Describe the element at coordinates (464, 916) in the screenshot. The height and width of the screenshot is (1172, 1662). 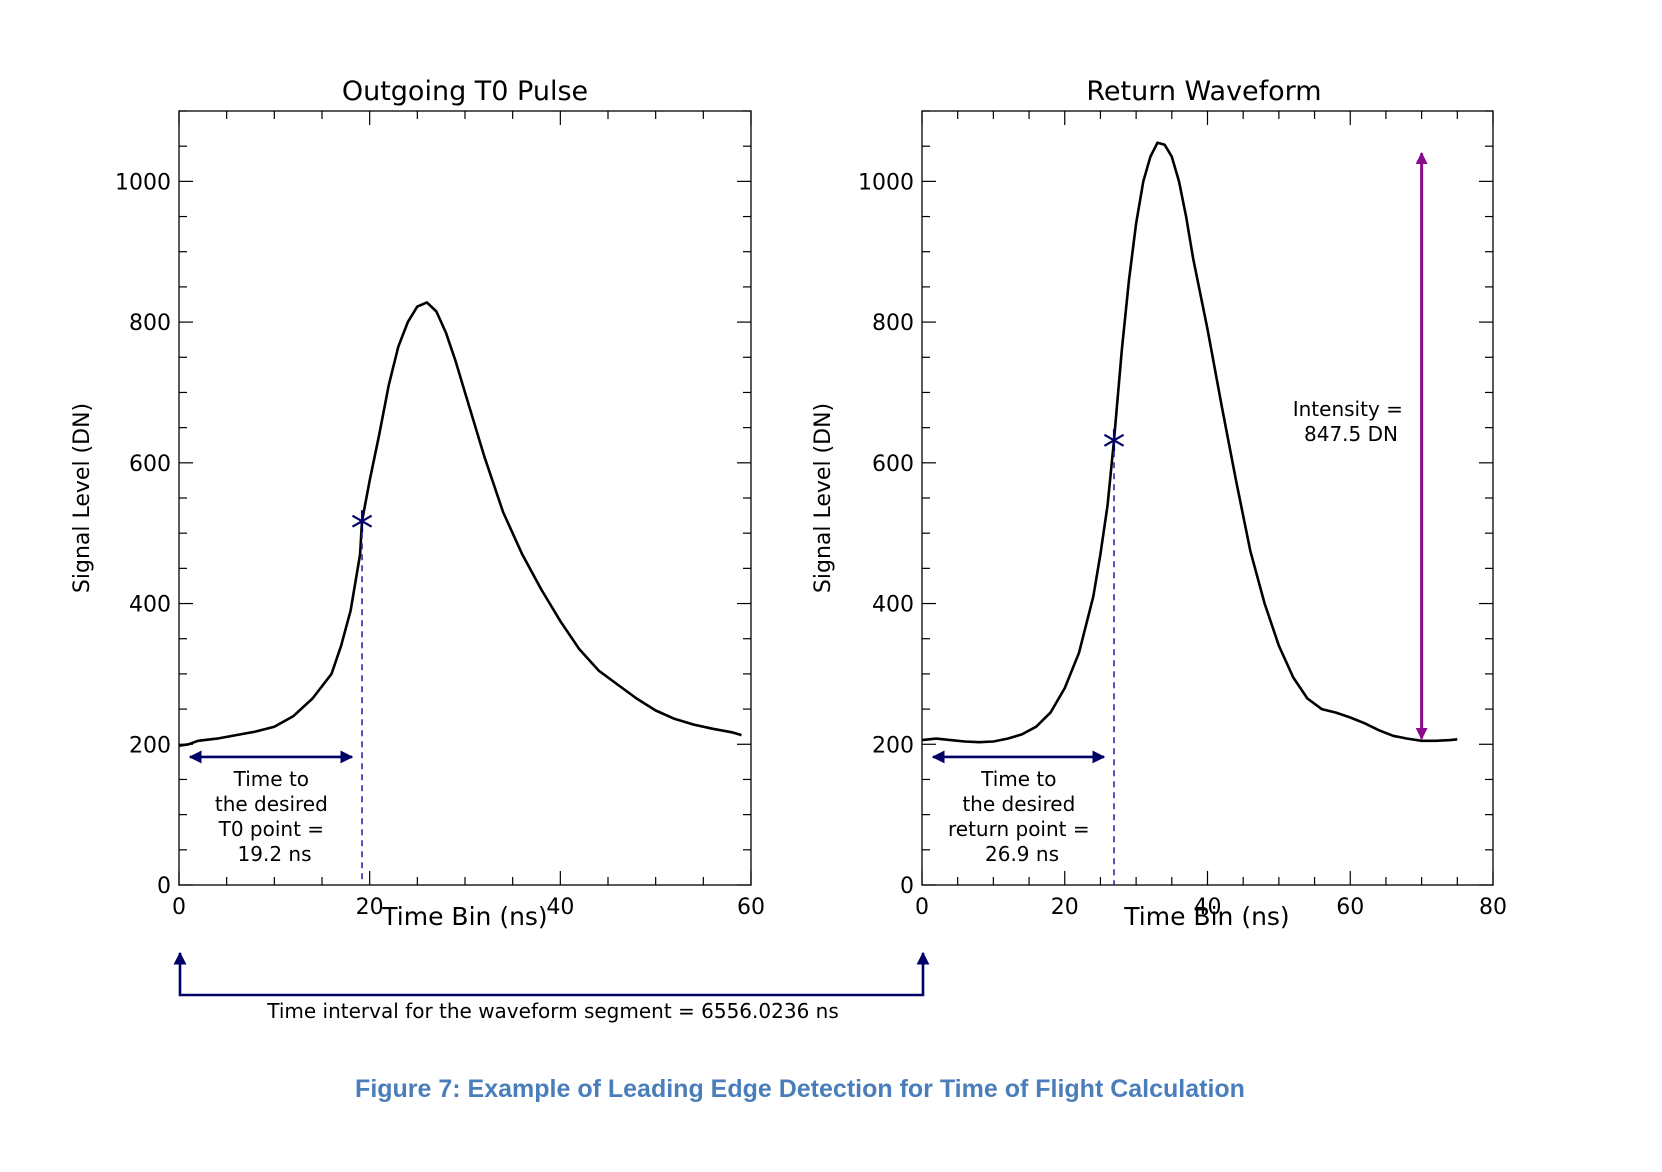
I see `x-axis-label-outgoing: Time Bin (ns)` at that location.